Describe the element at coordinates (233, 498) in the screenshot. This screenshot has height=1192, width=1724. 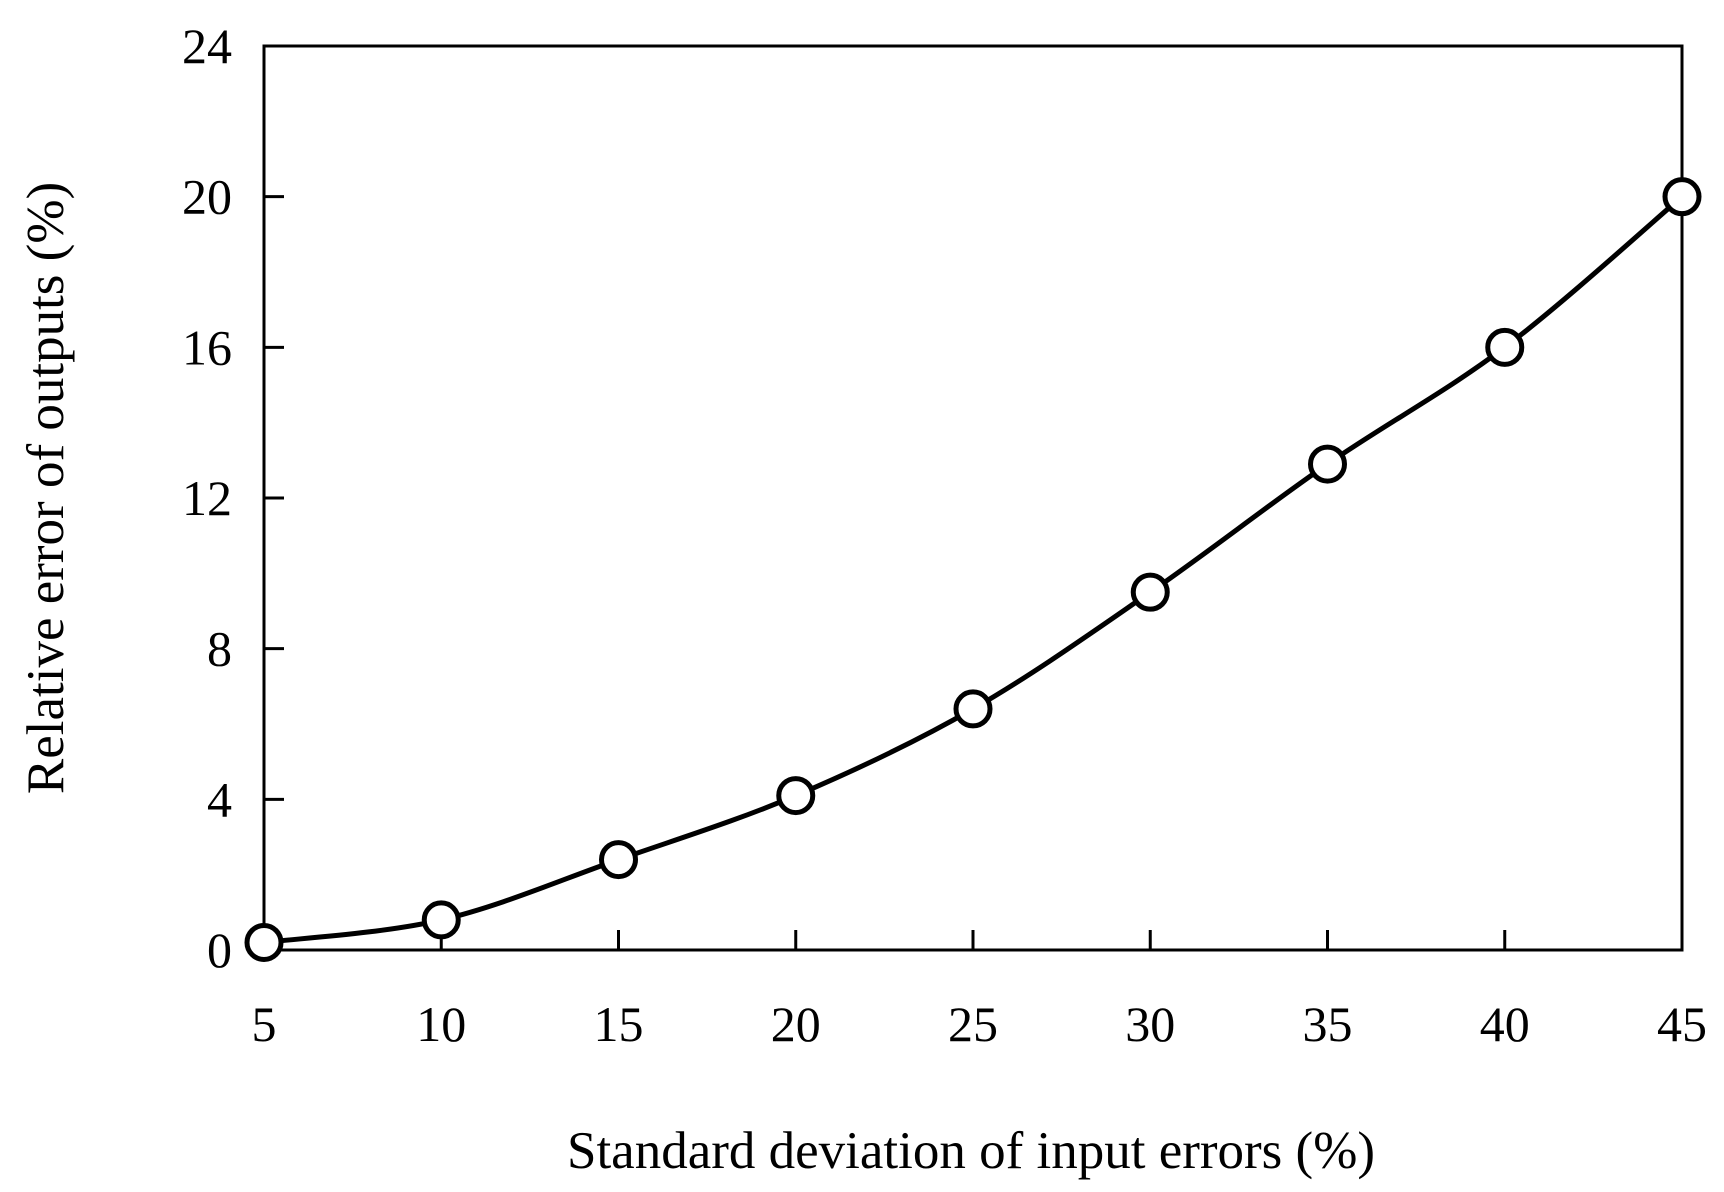
I see `y-axis: 0 4 8 12 16 20 24` at that location.